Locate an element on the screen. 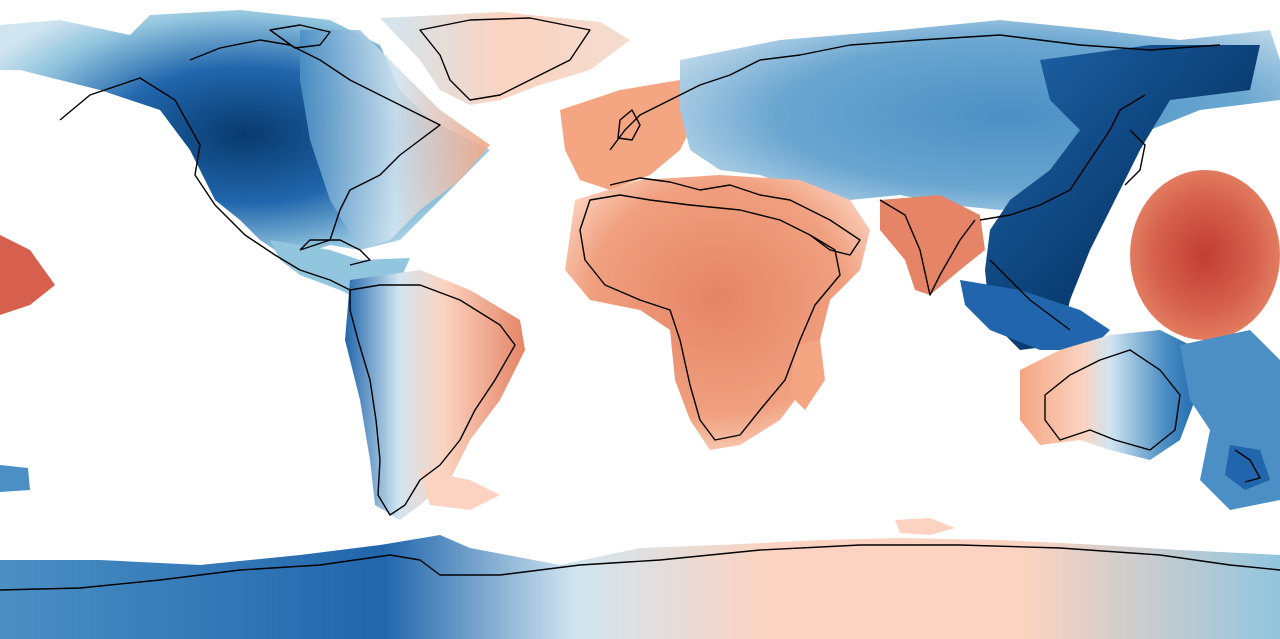  coastline-new-zealand is located at coordinates (1247, 466).